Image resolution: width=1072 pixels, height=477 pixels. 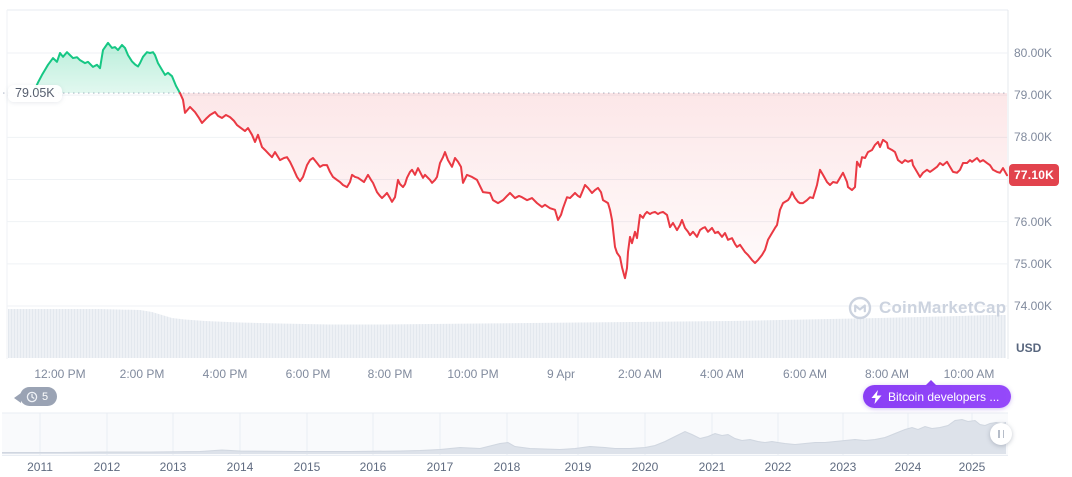 What do you see at coordinates (1033, 137) in the screenshot?
I see `y-axis-label: 78.00K` at bounding box center [1033, 137].